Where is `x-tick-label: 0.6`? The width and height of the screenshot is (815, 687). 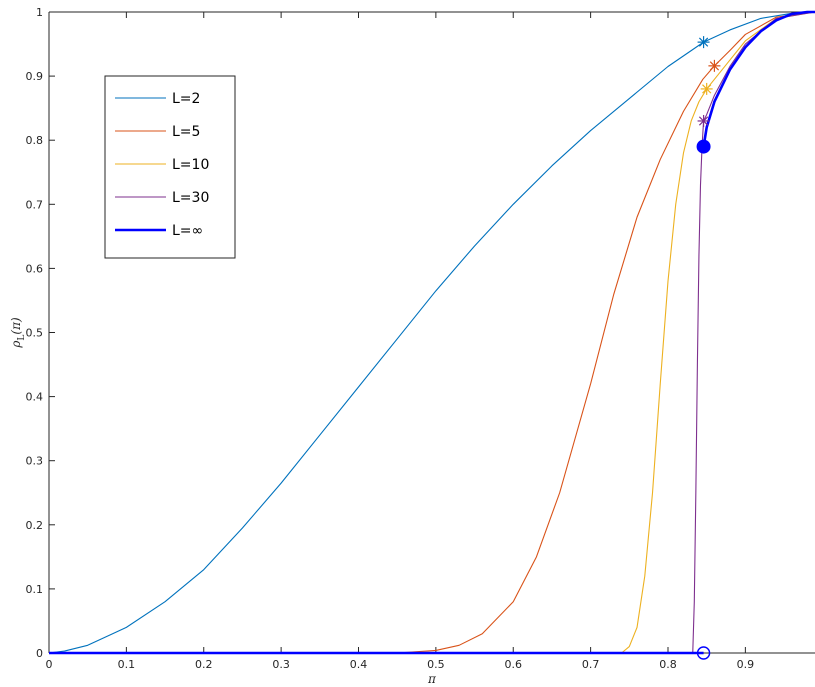
x-tick-label: 0.6 is located at coordinates (513, 664).